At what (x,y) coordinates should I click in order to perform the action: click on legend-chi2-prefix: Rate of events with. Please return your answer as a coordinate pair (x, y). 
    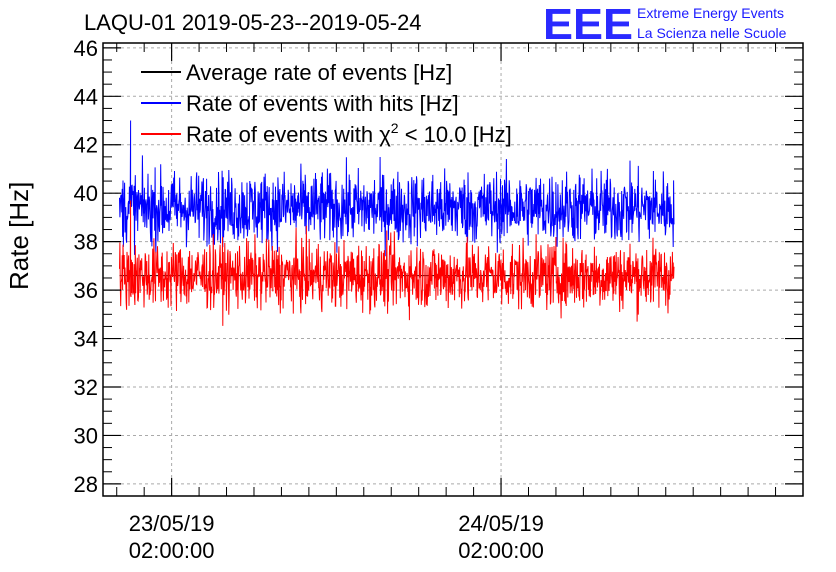
    Looking at the image, I should click on (282, 134).